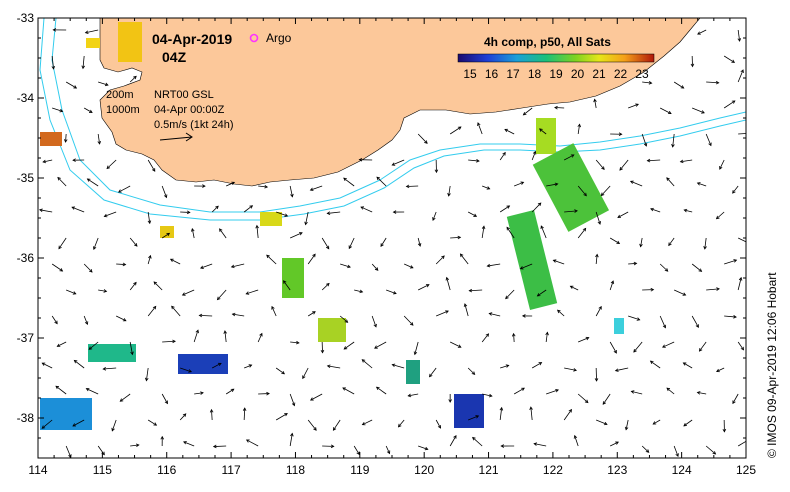  Describe the element at coordinates (26, 98) in the screenshot. I see `y-tick-label: -34` at that location.